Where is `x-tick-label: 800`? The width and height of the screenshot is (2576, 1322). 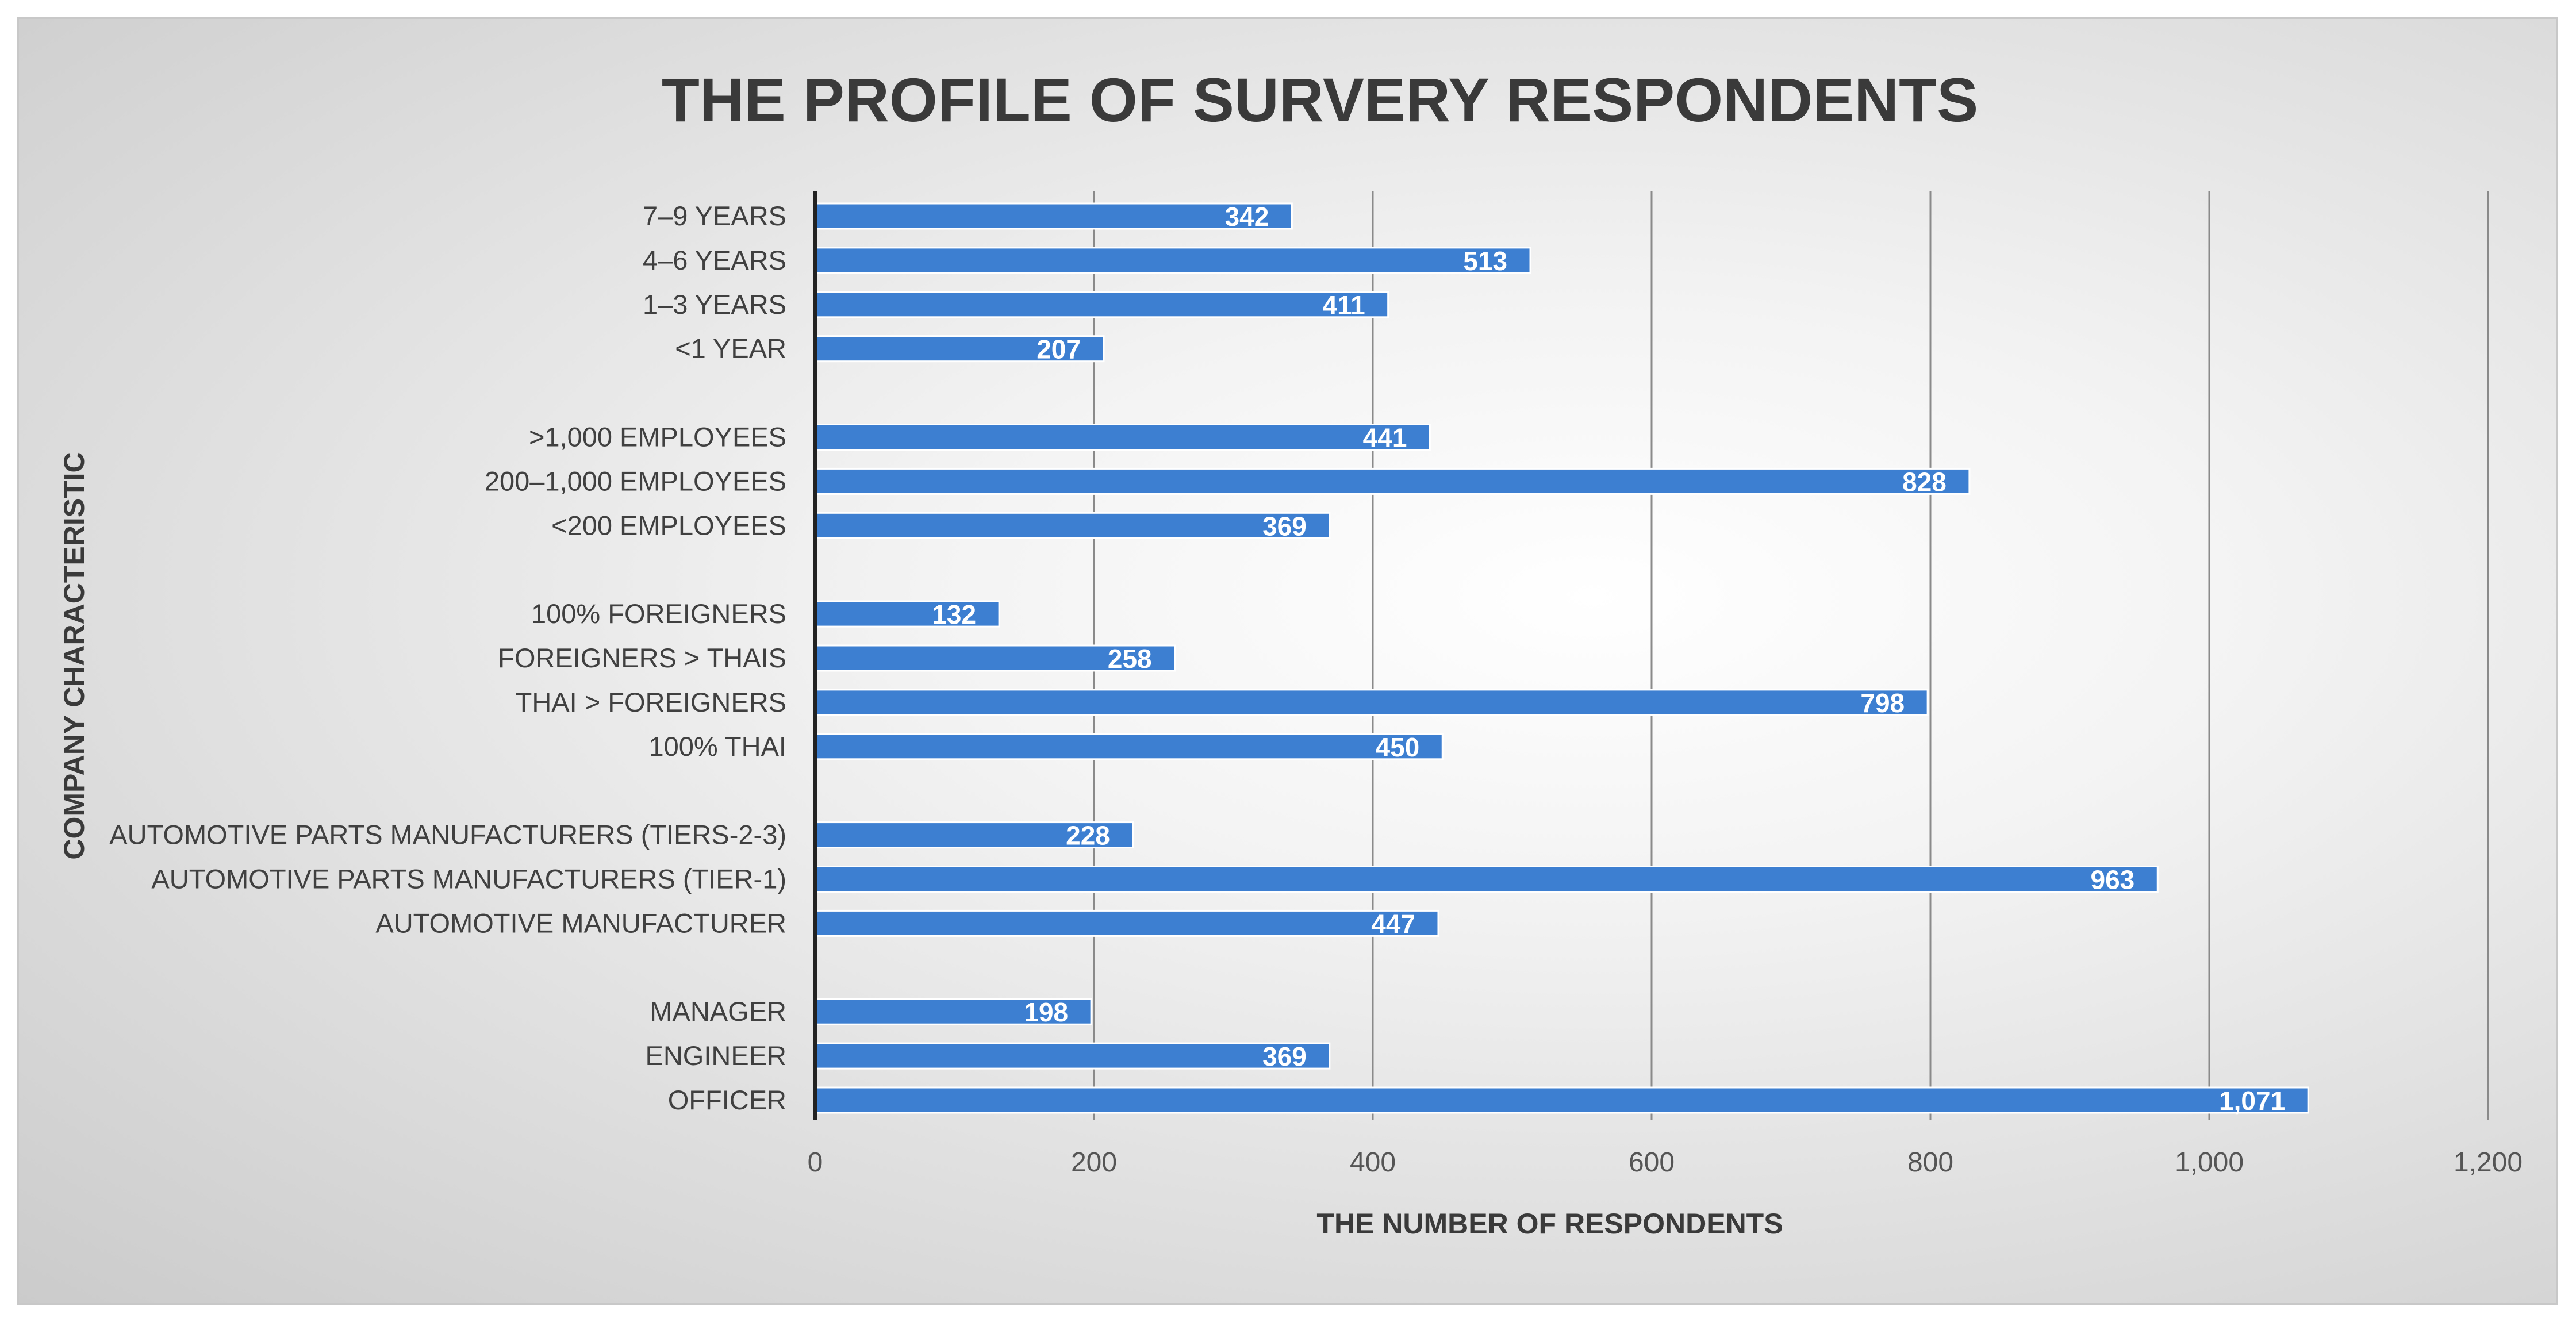
x-tick-label: 800 is located at coordinates (1930, 1162).